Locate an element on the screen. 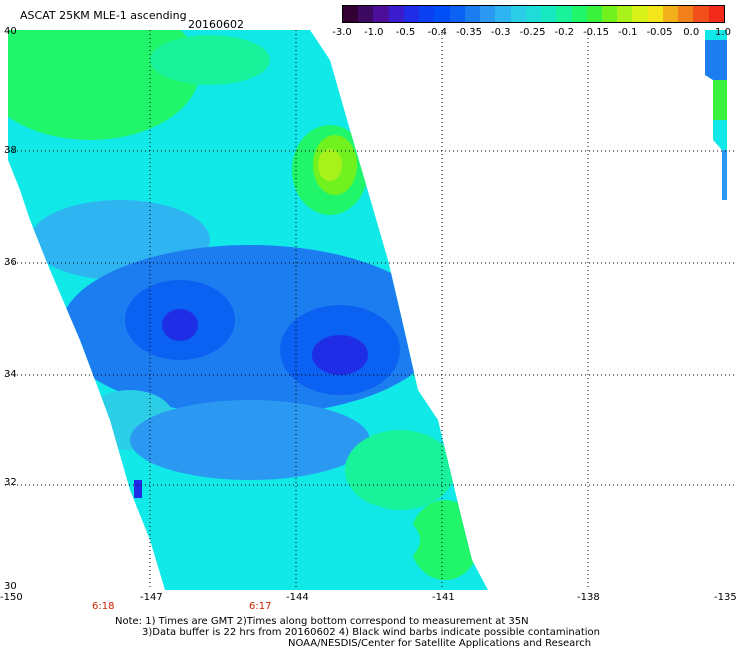 This screenshot has width=740, height=650. colorbar-tick-label: -3.0 is located at coordinates (342, 32).